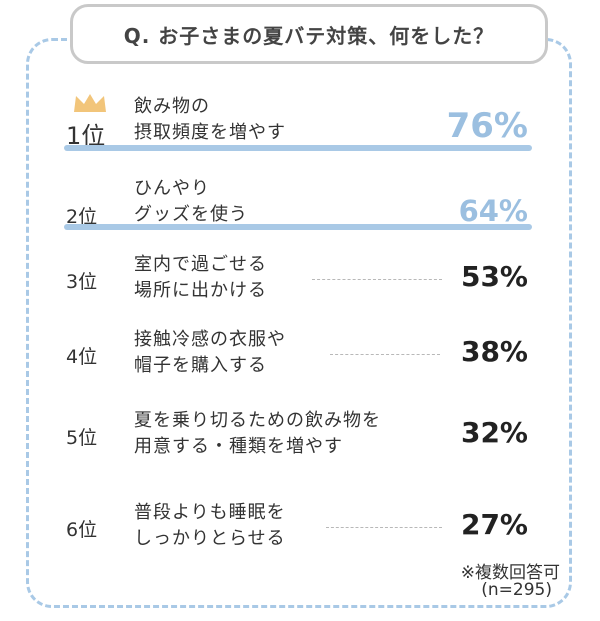  I want to click on multiple-answer-note: ※複数回答可, so click(510, 573).